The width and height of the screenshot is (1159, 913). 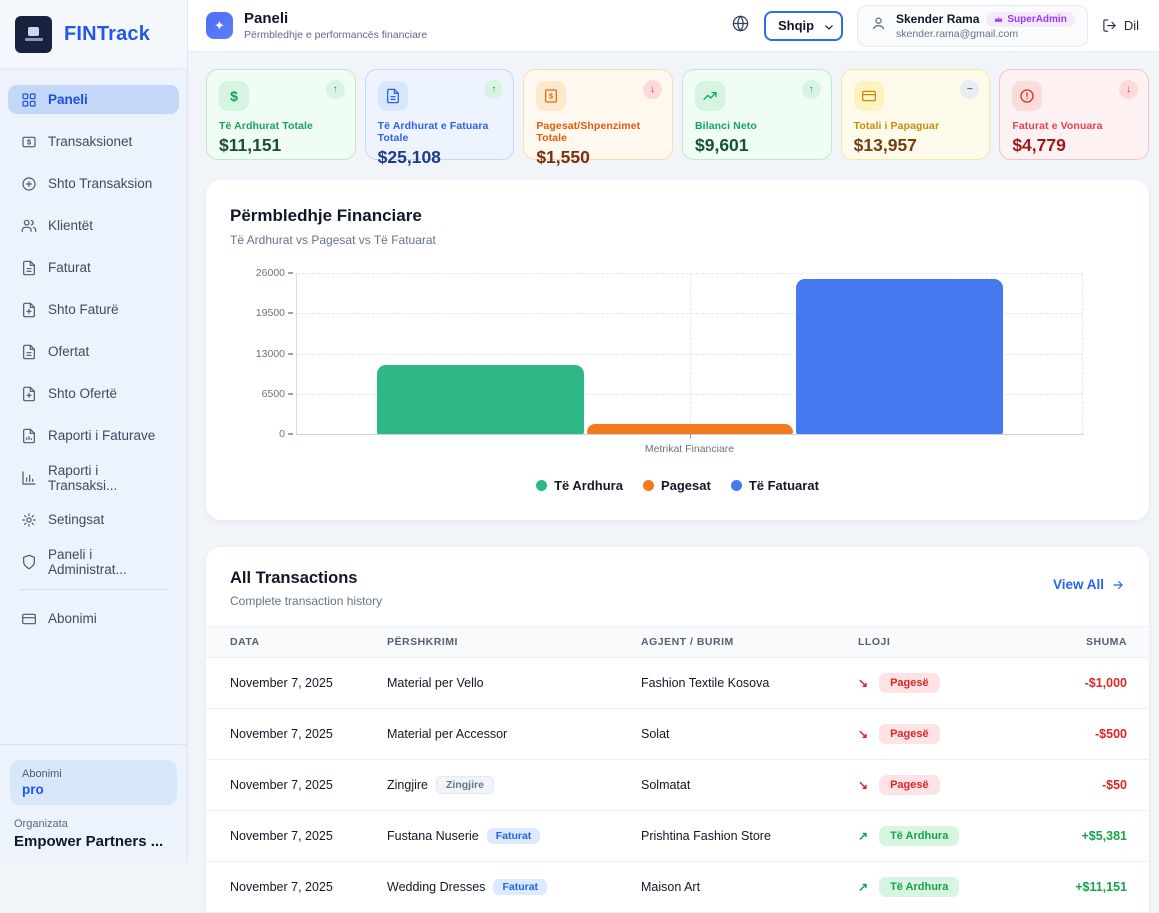 I want to click on cell-agent: Prishtina Fashion Store, so click(x=749, y=836).